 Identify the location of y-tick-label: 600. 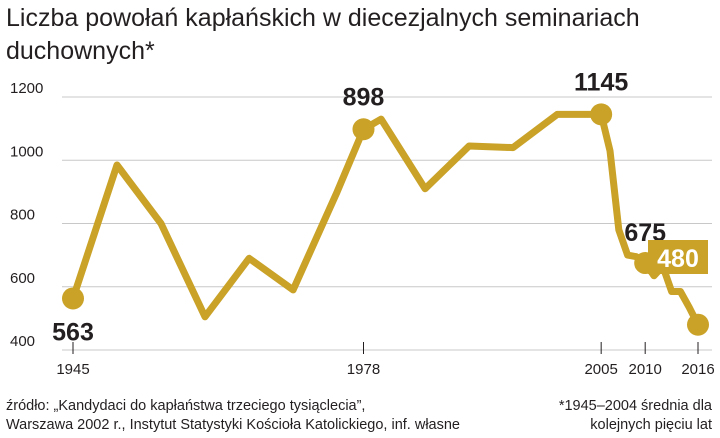
(22, 278).